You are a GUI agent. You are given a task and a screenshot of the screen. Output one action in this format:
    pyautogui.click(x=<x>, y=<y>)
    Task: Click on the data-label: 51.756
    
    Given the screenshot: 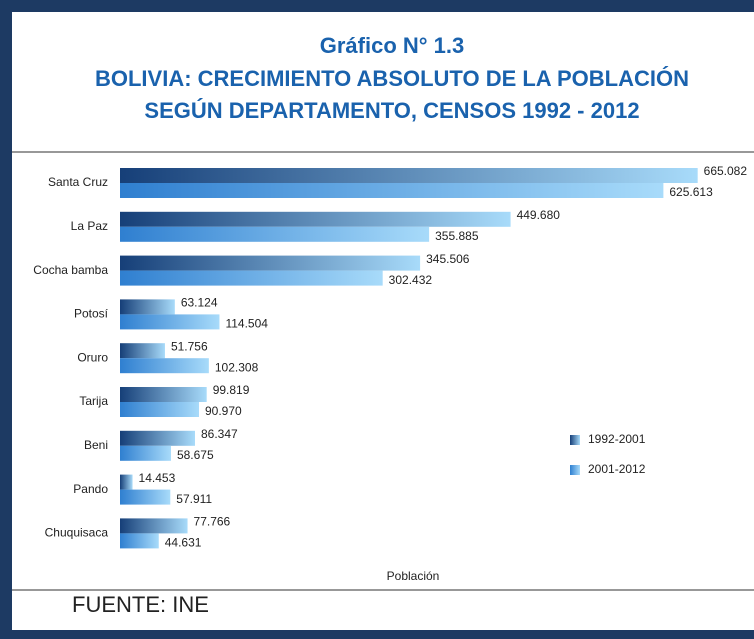 What is the action you would take?
    pyautogui.click(x=189, y=346)
    